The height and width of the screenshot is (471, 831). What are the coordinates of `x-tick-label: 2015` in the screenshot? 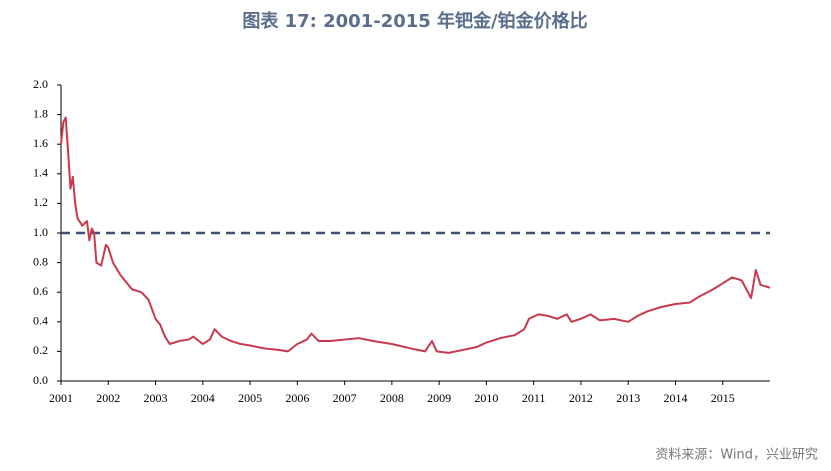 It's located at (723, 398).